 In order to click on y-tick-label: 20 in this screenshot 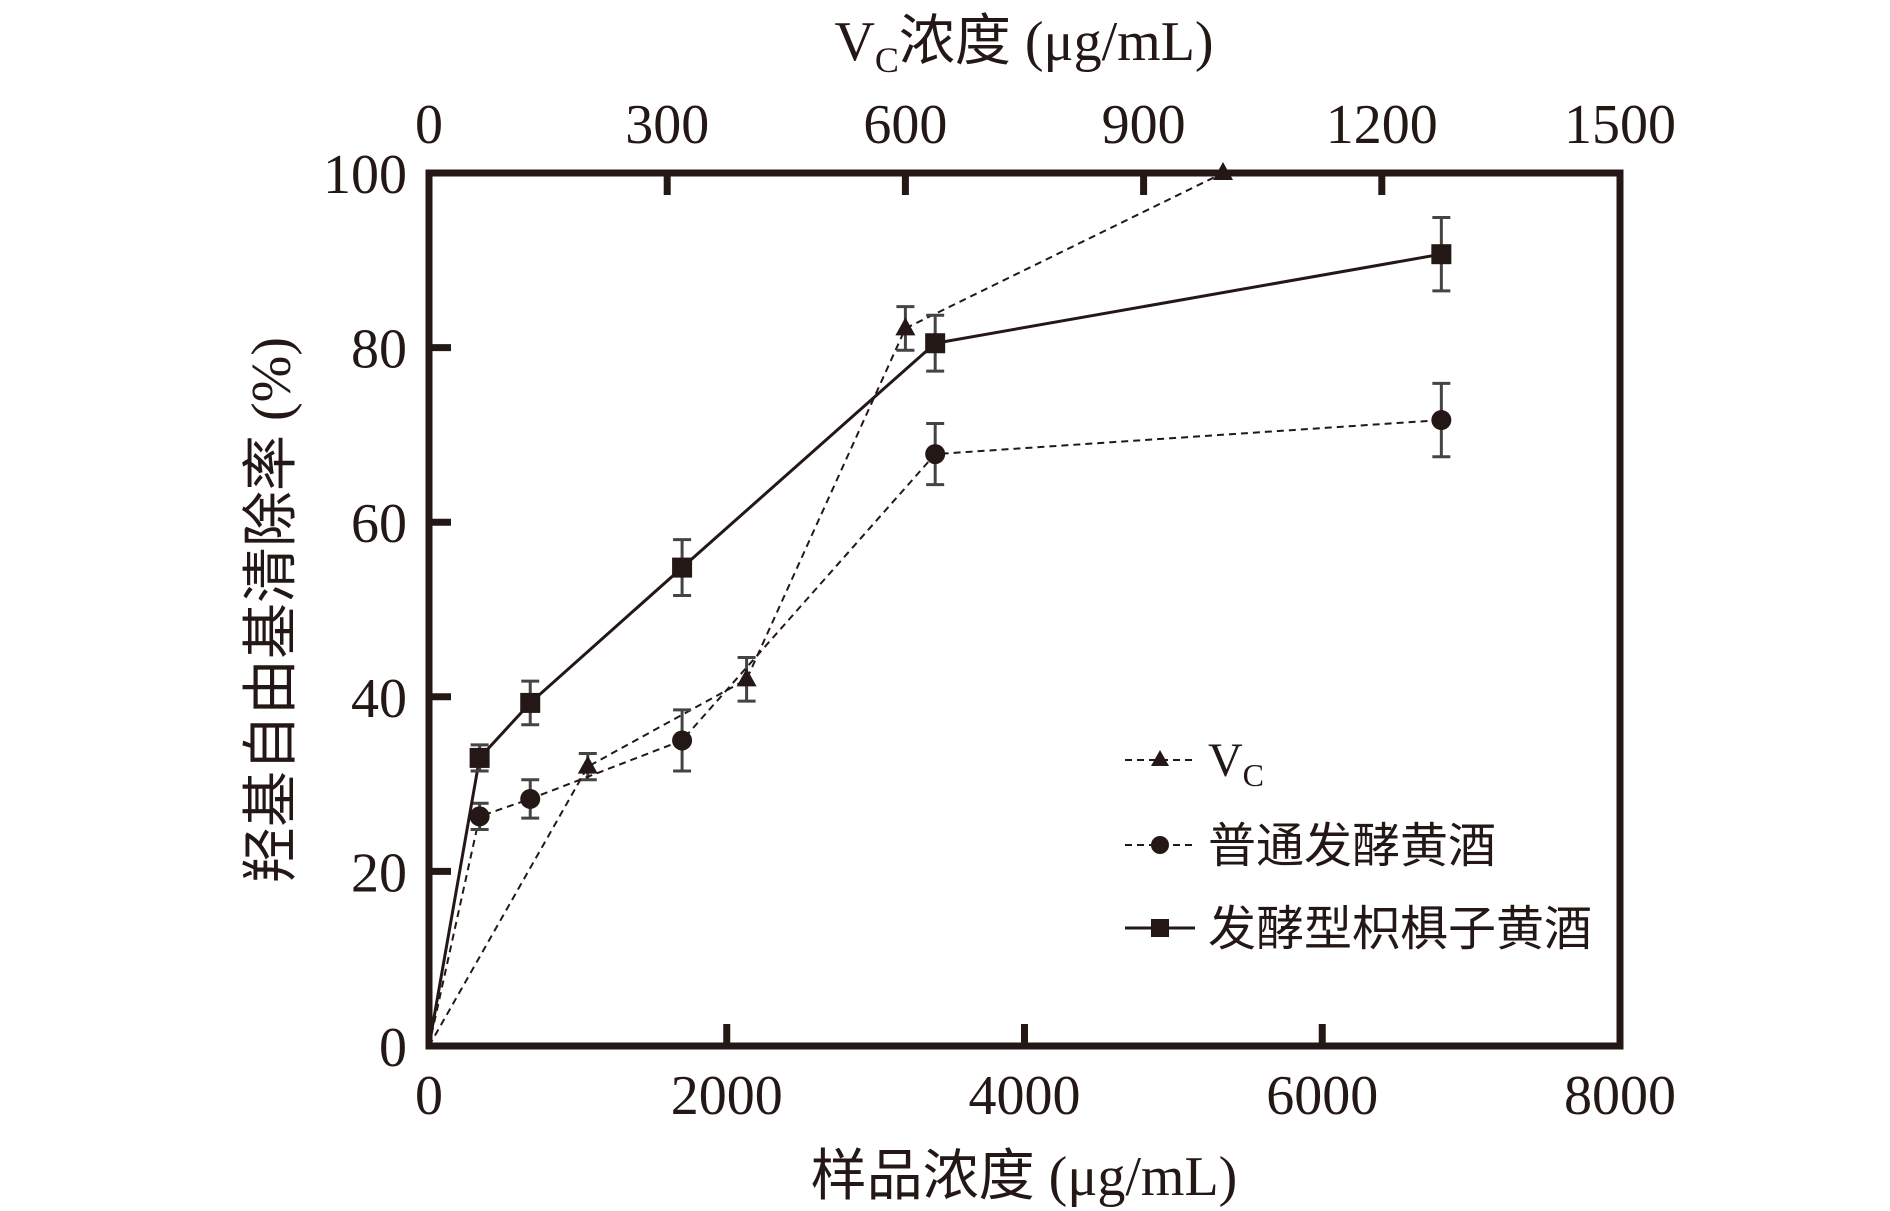, I will do `click(379, 873)`.